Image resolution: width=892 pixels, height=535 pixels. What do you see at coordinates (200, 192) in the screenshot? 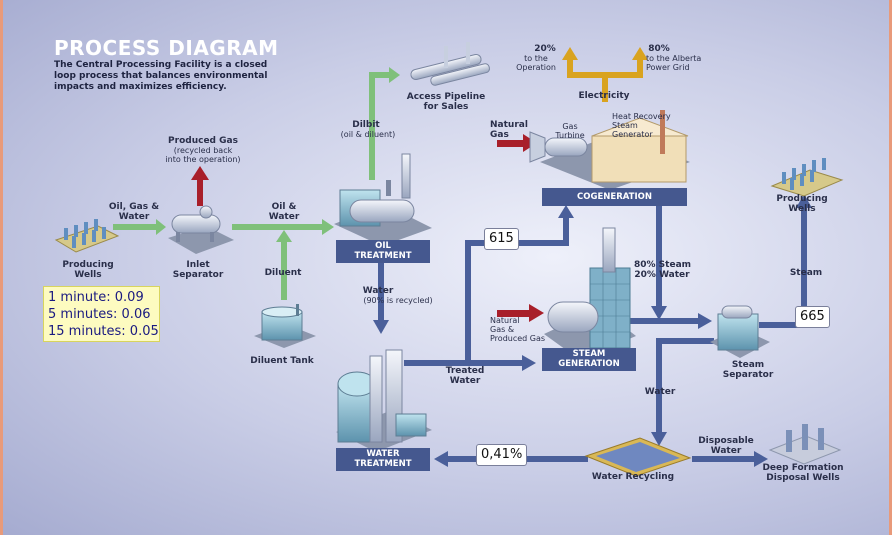
I see `arrow-produced-gas-up` at bounding box center [200, 192].